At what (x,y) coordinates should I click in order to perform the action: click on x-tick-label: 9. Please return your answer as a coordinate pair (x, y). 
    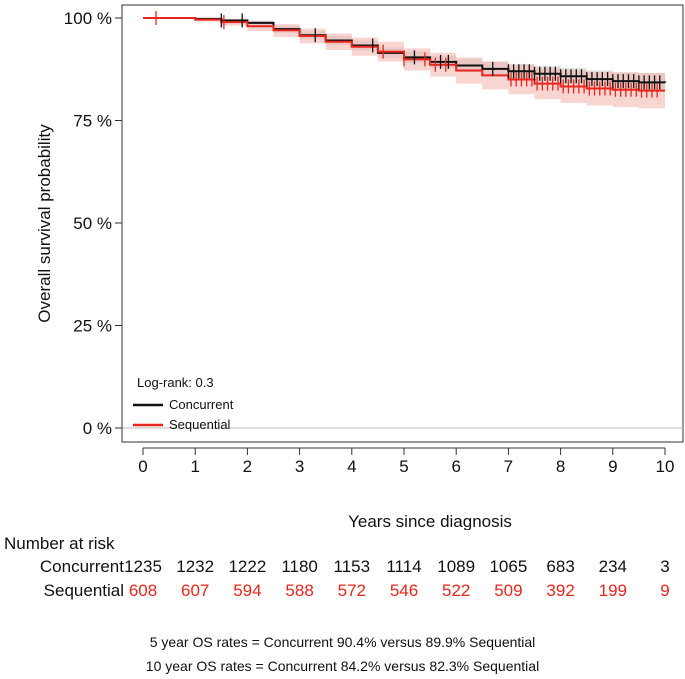
    Looking at the image, I should click on (612, 466).